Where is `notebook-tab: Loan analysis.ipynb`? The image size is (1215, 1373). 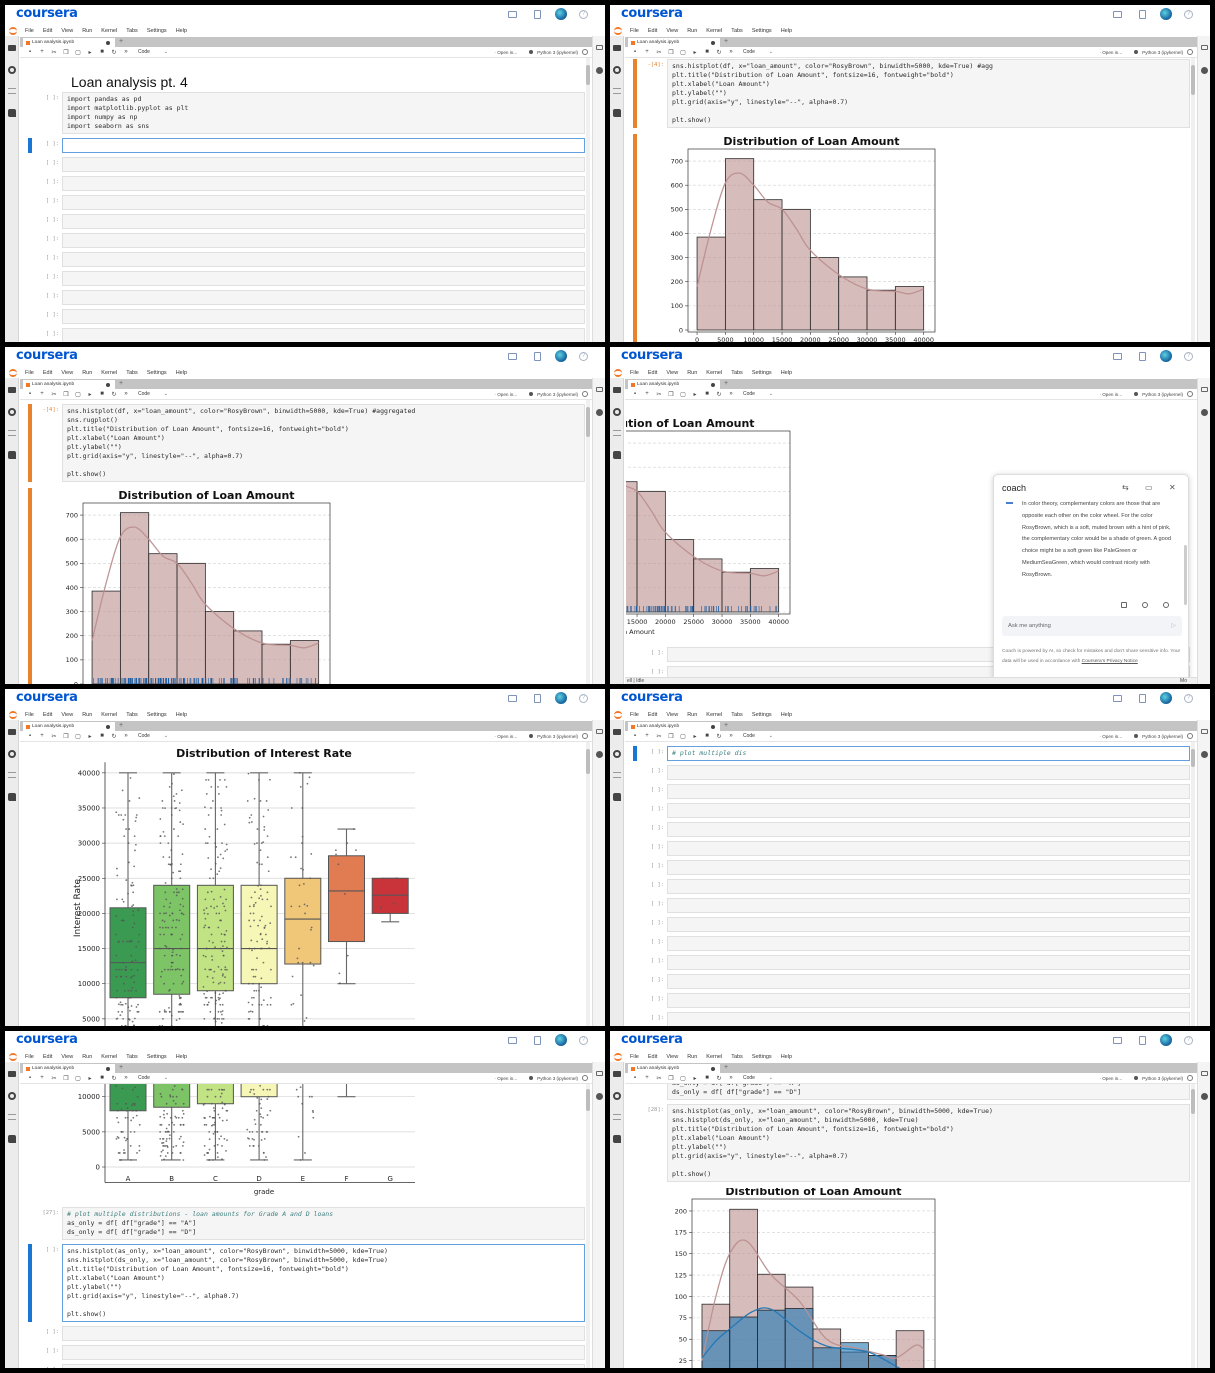 notebook-tab: Loan analysis.ipynb is located at coordinates (69, 726).